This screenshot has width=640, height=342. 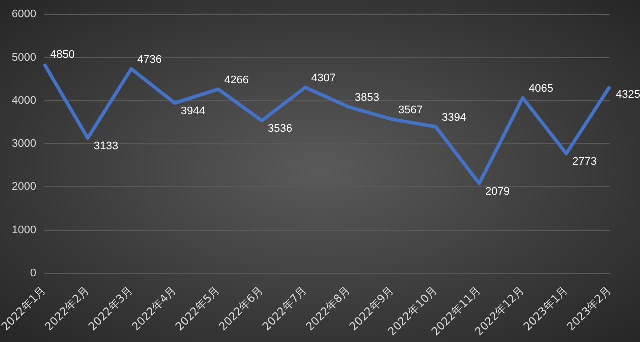 What do you see at coordinates (454, 118) in the screenshot?
I see `data-label: 3394` at bounding box center [454, 118].